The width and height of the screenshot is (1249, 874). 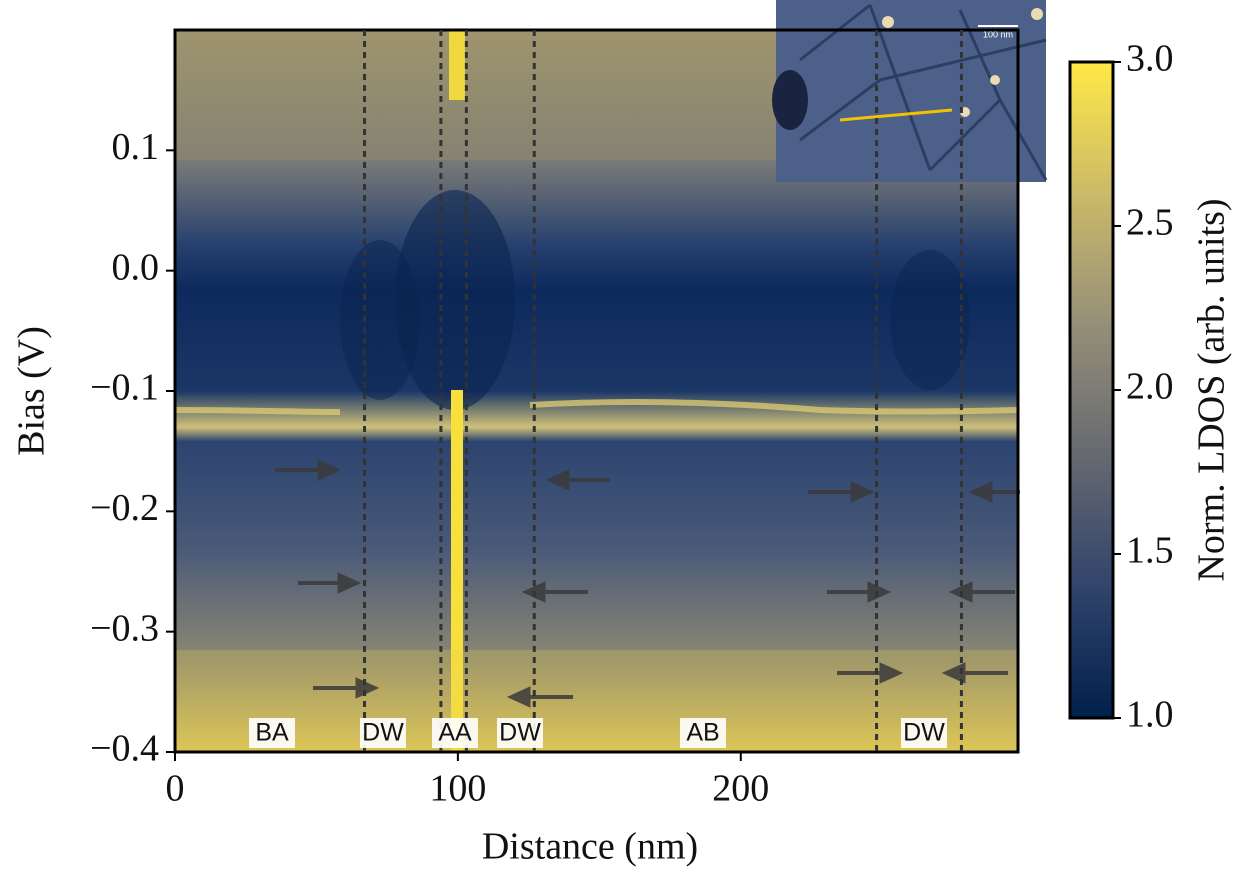 I want to click on region-label: AA, so click(x=455, y=733).